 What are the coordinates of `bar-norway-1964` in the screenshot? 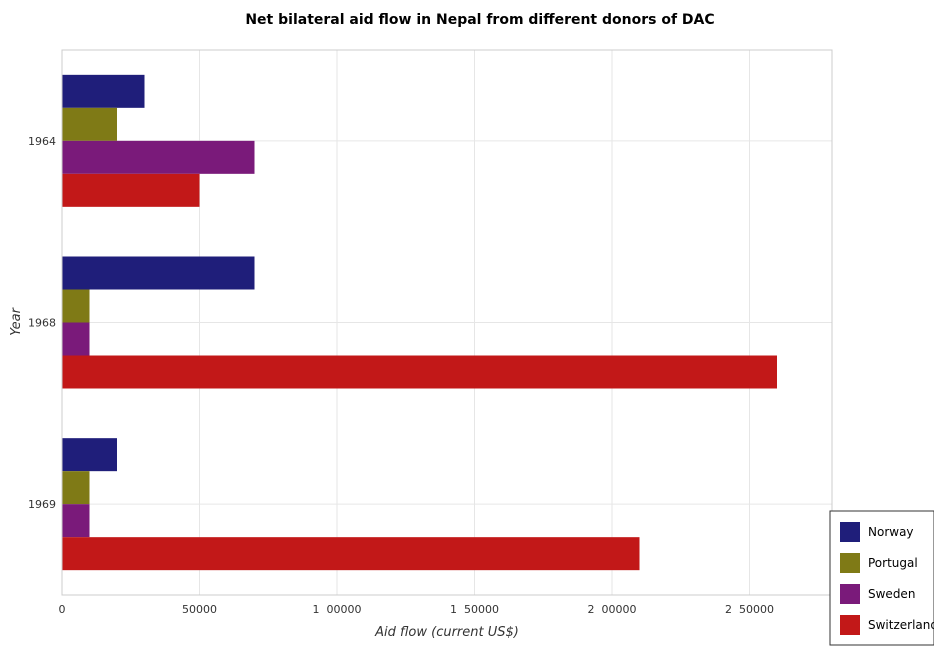 It's located at (103, 91).